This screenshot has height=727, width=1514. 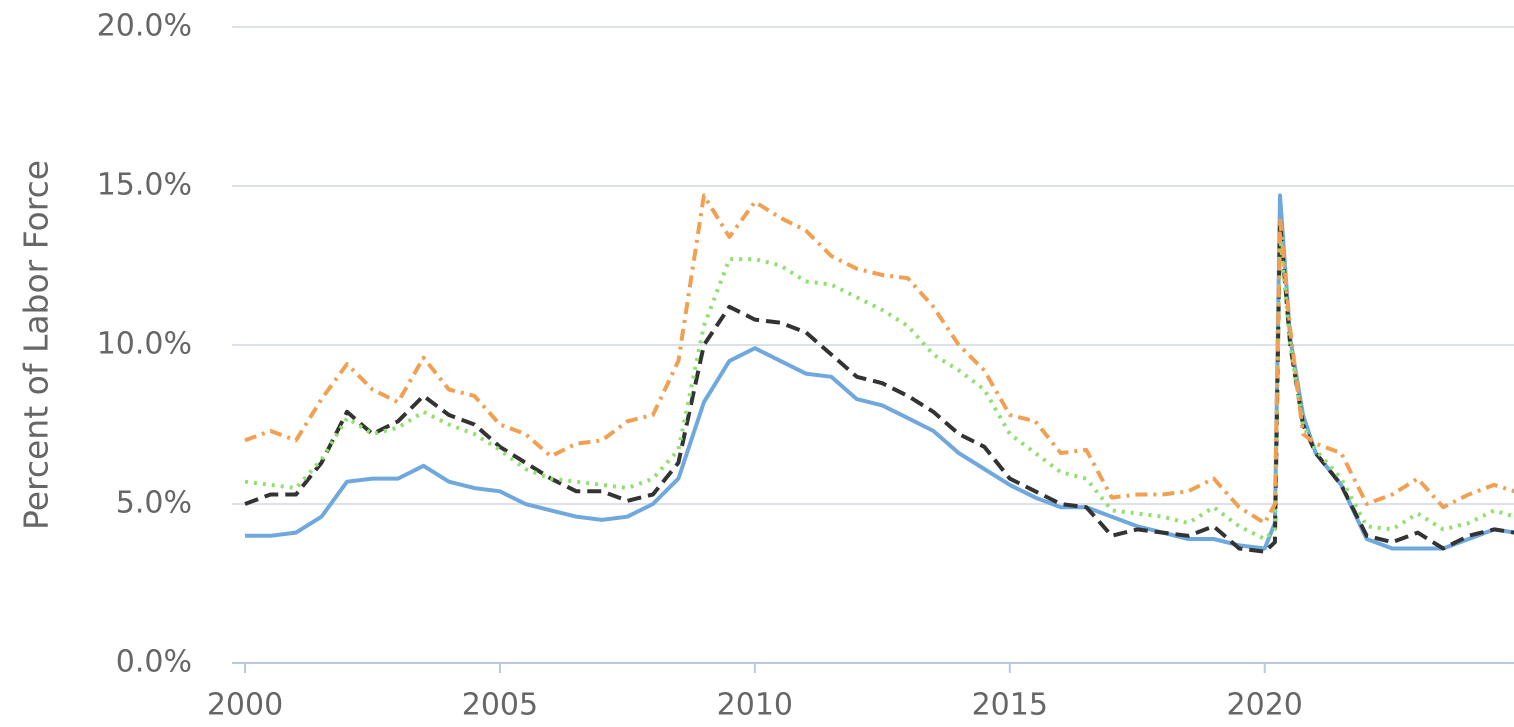 I want to click on x-tick-label: 2005, so click(x=500, y=705).